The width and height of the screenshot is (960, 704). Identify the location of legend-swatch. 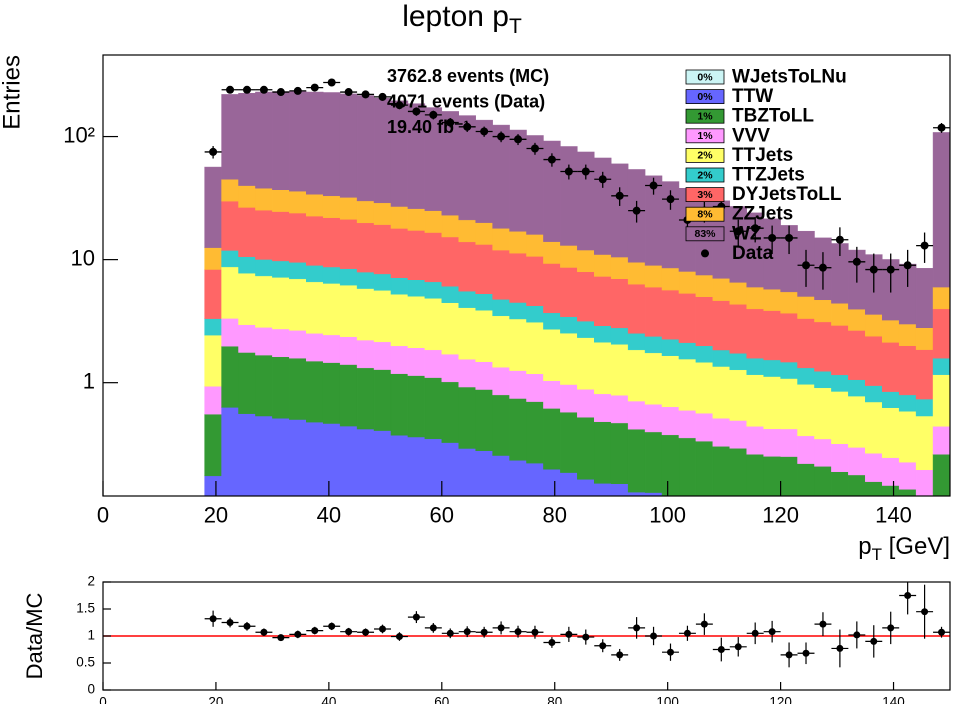
(705, 195).